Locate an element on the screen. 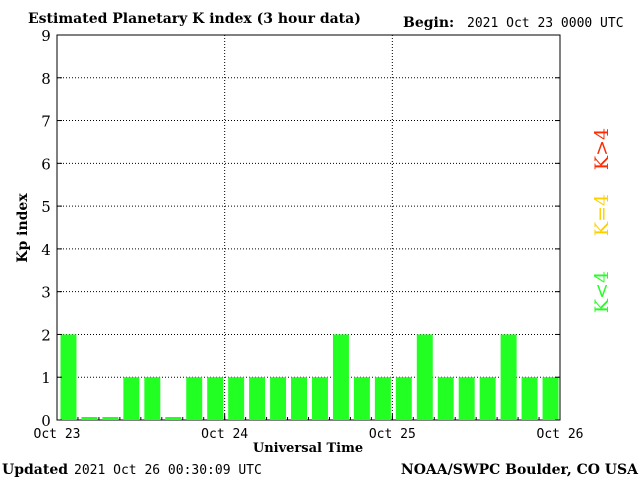  kp-bars is located at coordinates (309, 377).